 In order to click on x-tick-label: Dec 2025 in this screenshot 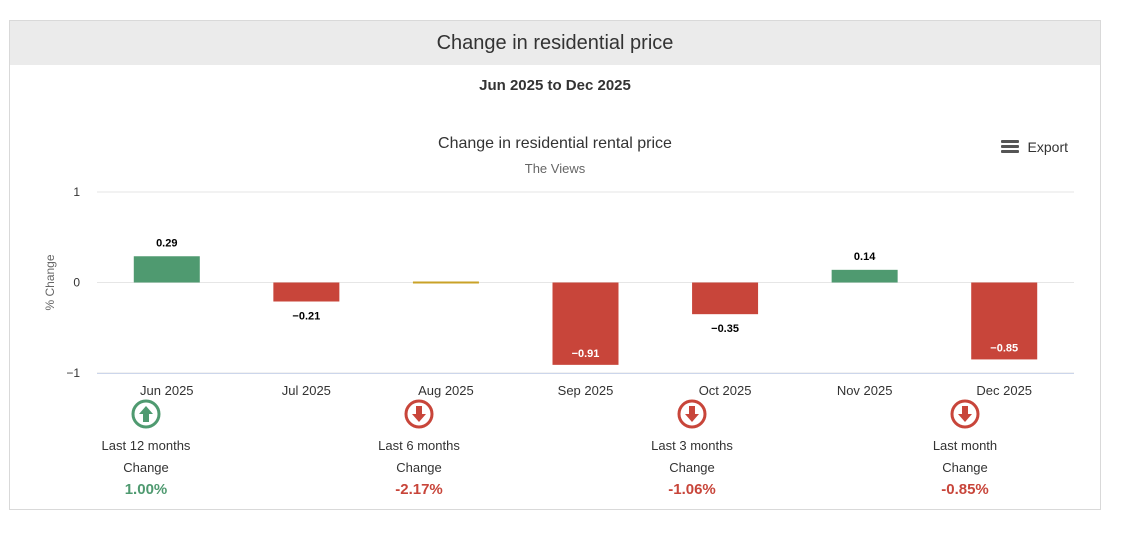, I will do `click(1004, 390)`.